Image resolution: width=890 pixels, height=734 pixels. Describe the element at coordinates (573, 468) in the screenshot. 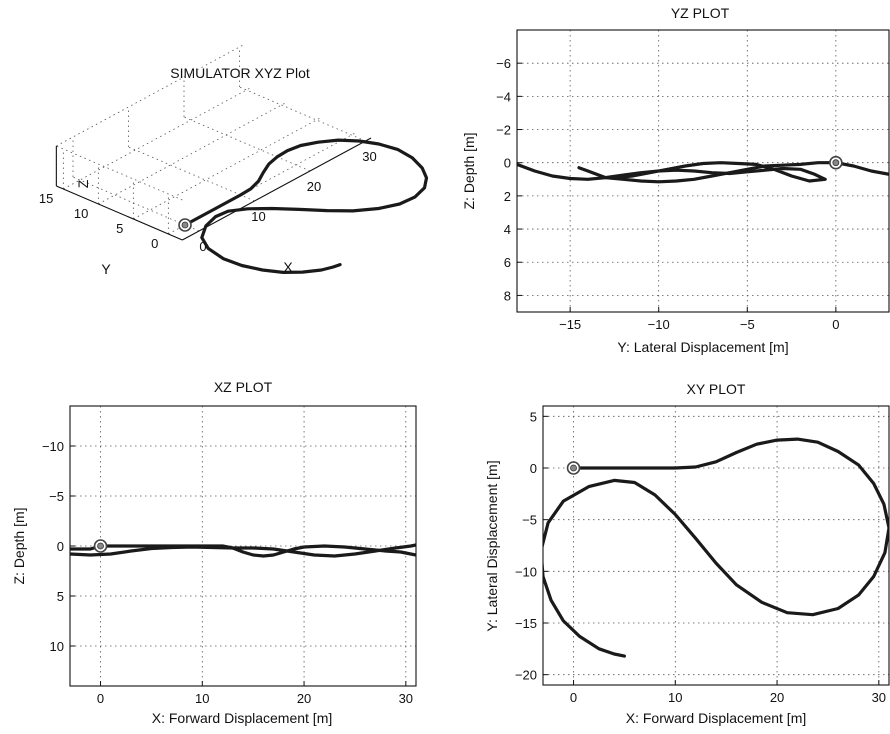

I see `xy-start-marker-core` at that location.